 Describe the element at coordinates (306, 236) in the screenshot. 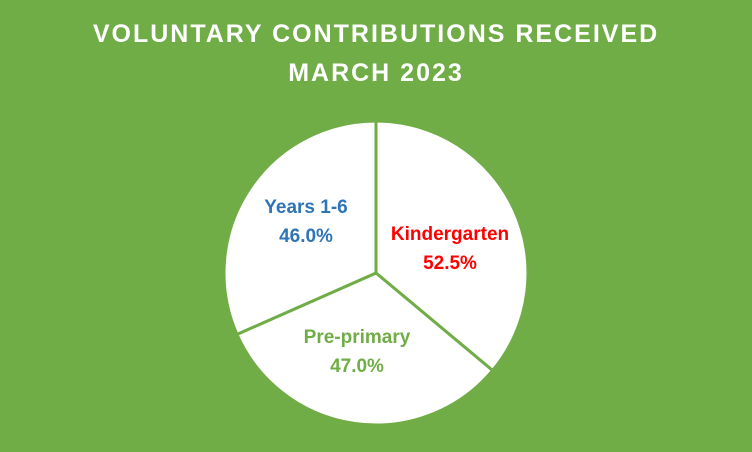

I see `slice-value-label: 46.0%` at that location.